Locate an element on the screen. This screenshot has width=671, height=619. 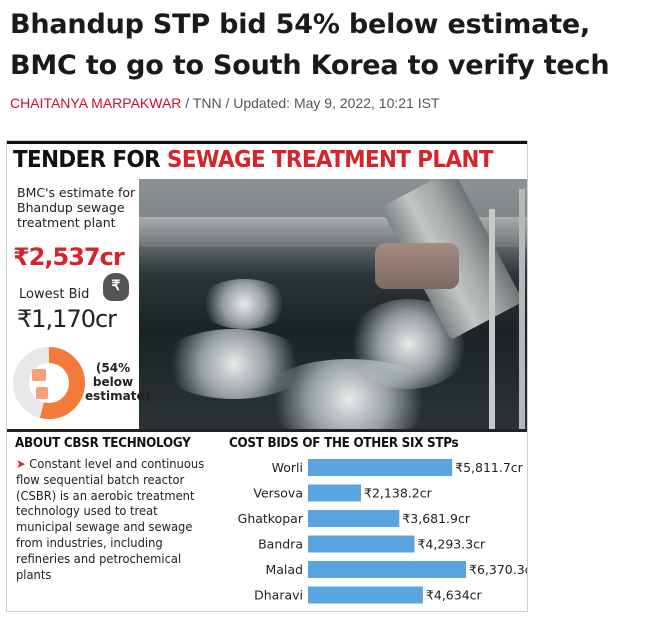
bar-bandra is located at coordinates (361, 544).